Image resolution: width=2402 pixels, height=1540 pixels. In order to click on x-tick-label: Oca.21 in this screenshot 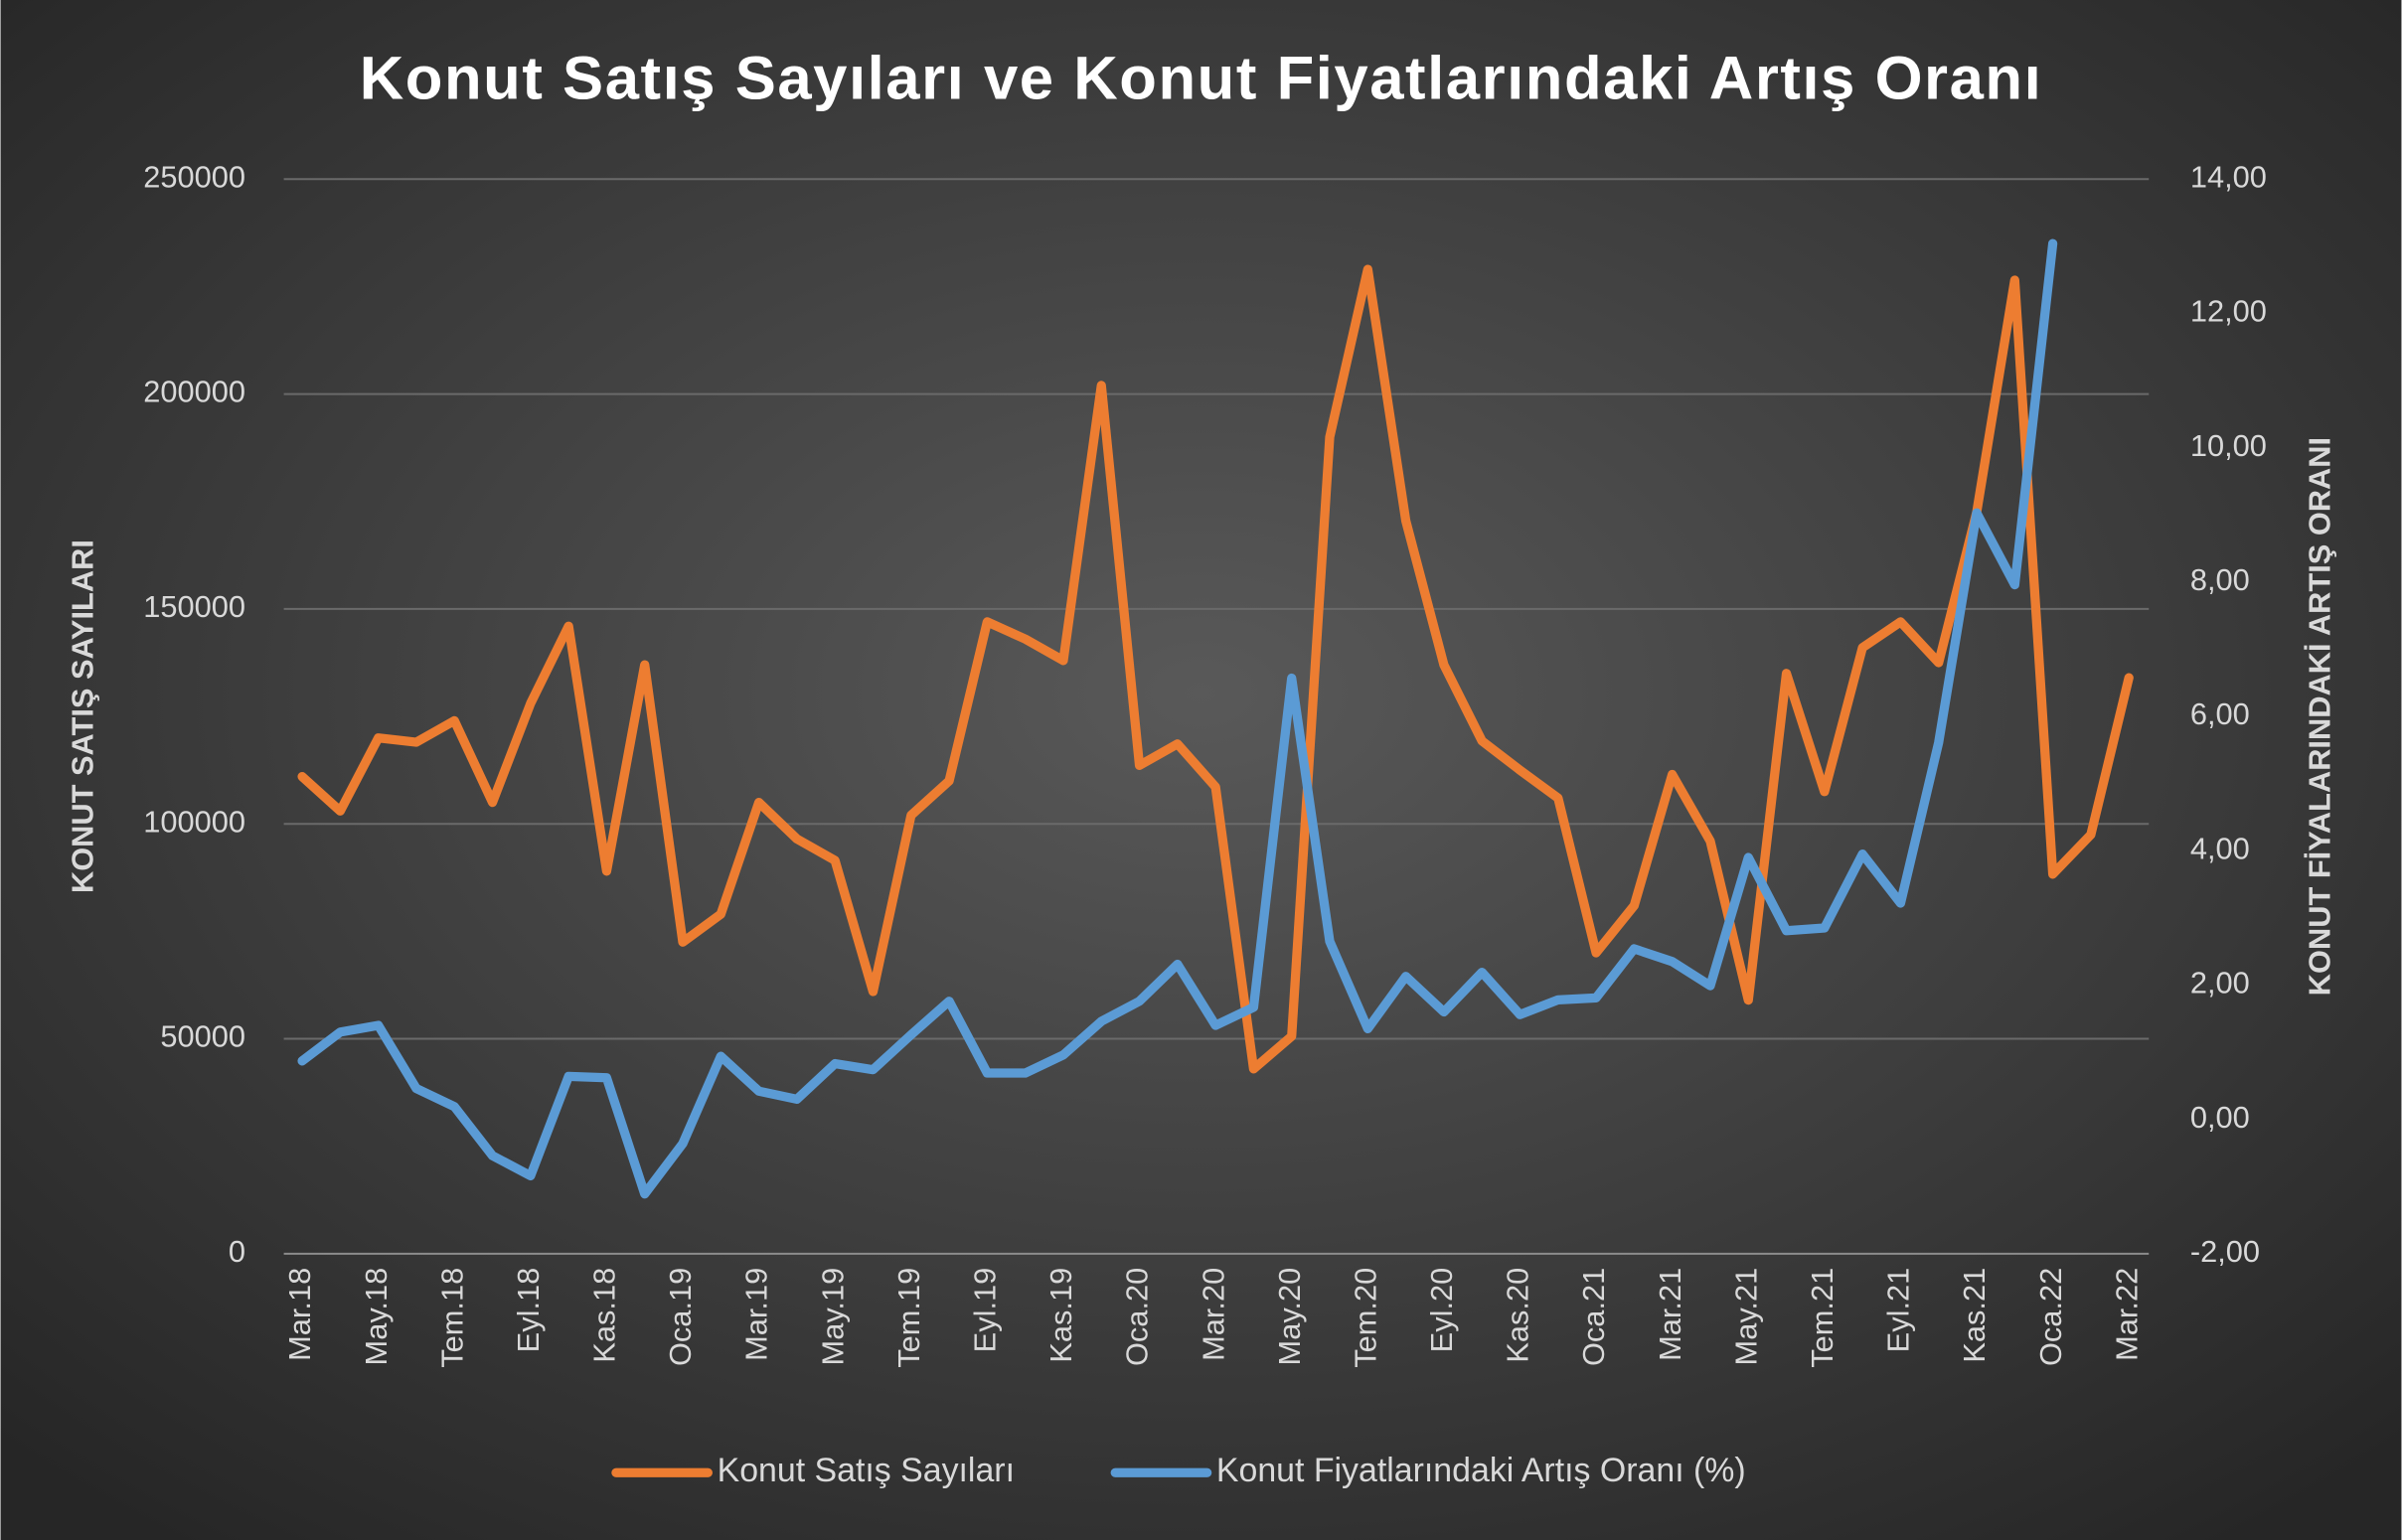, I will do `click(1593, 1317)`.